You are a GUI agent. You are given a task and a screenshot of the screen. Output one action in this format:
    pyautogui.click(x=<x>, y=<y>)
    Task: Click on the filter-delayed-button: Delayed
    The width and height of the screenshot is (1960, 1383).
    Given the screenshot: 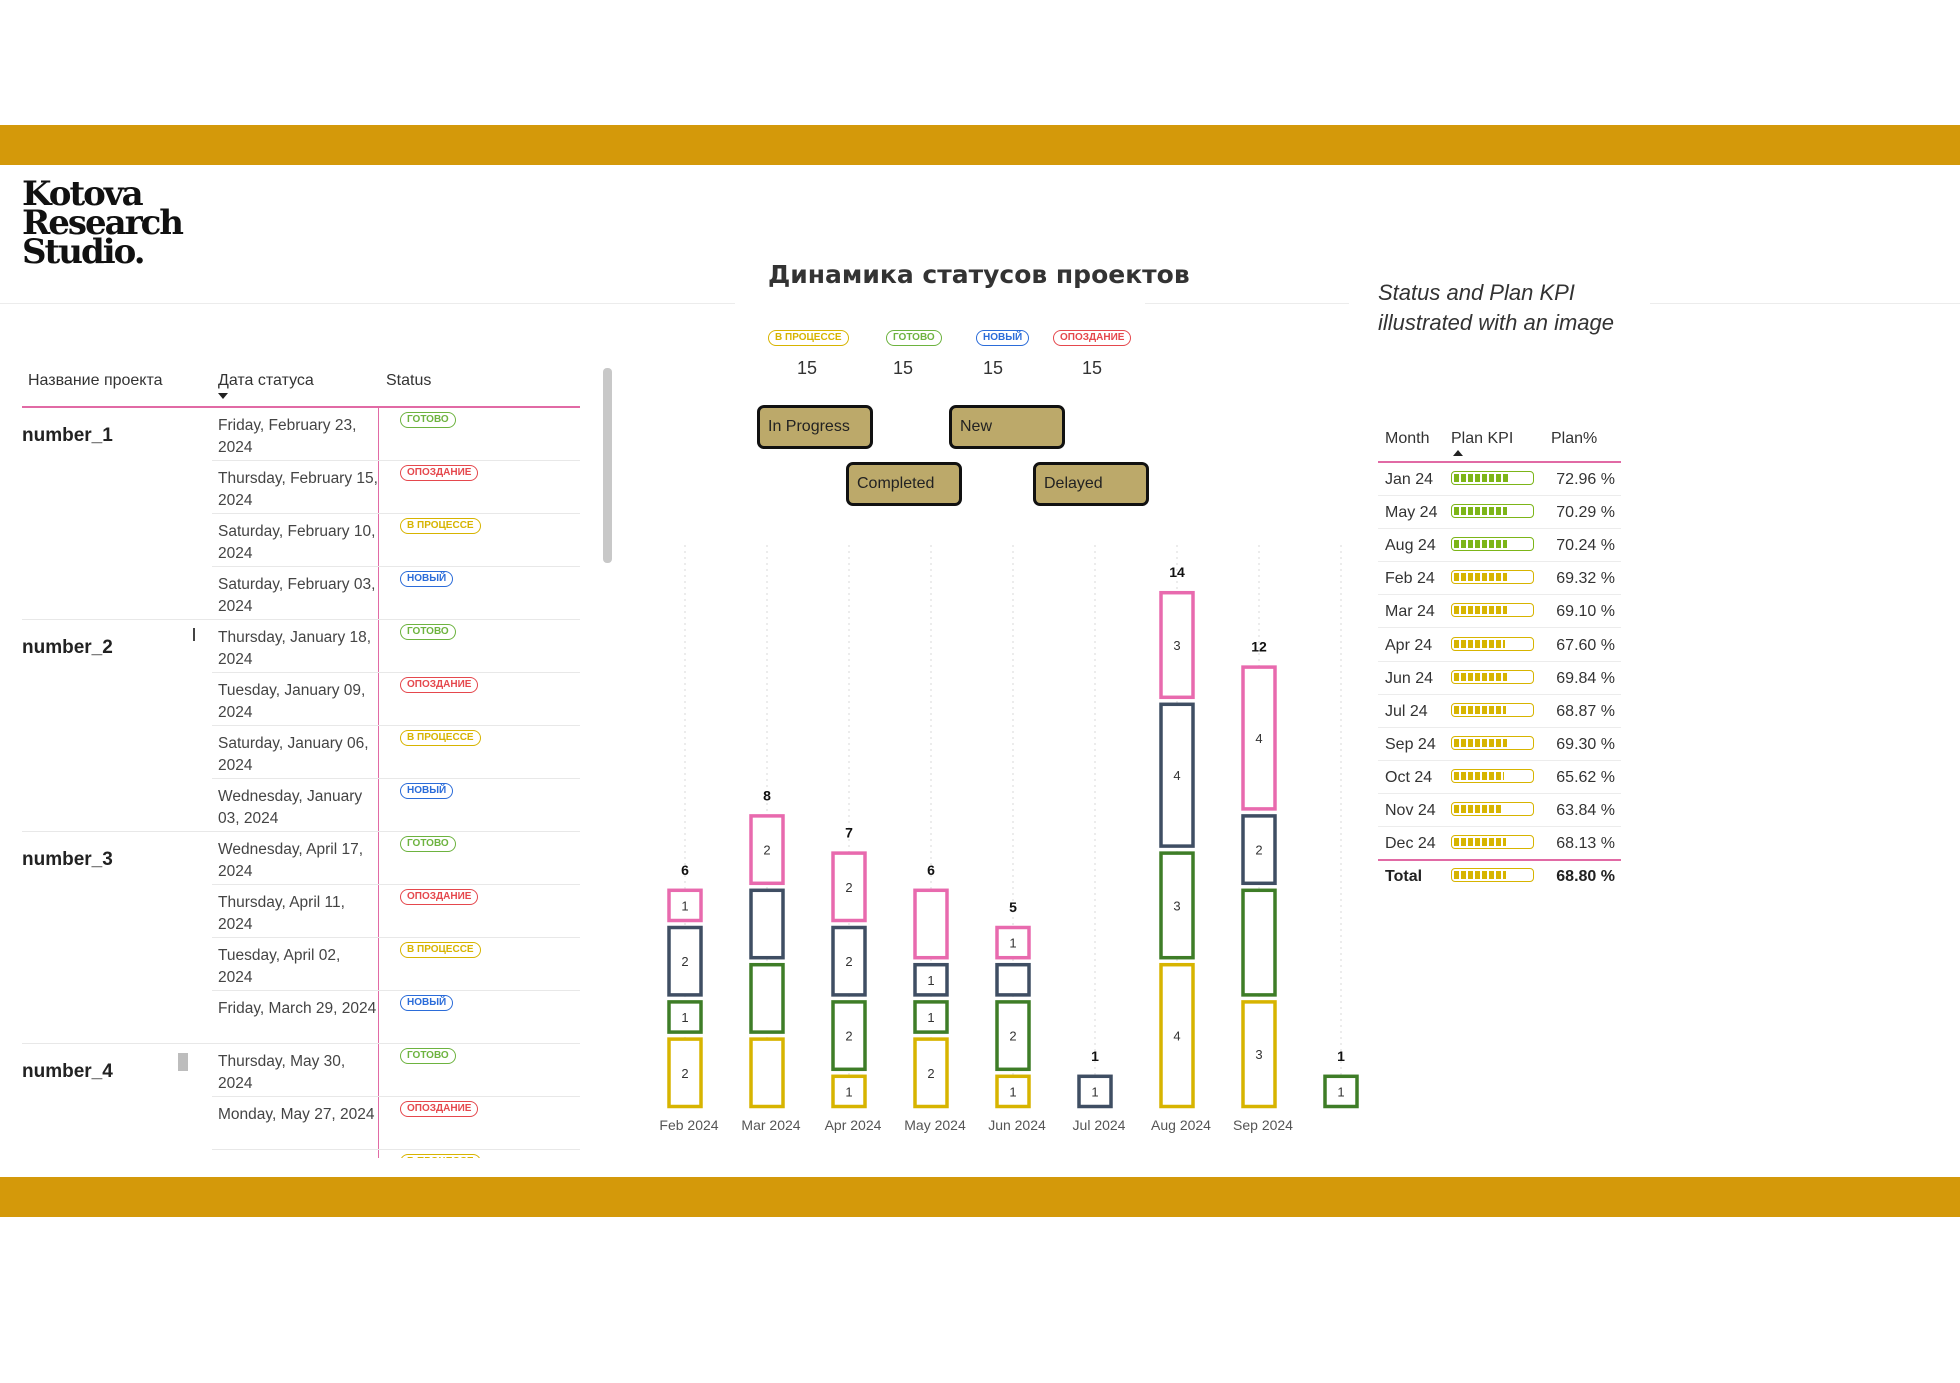 What is the action you would take?
    pyautogui.click(x=1091, y=484)
    